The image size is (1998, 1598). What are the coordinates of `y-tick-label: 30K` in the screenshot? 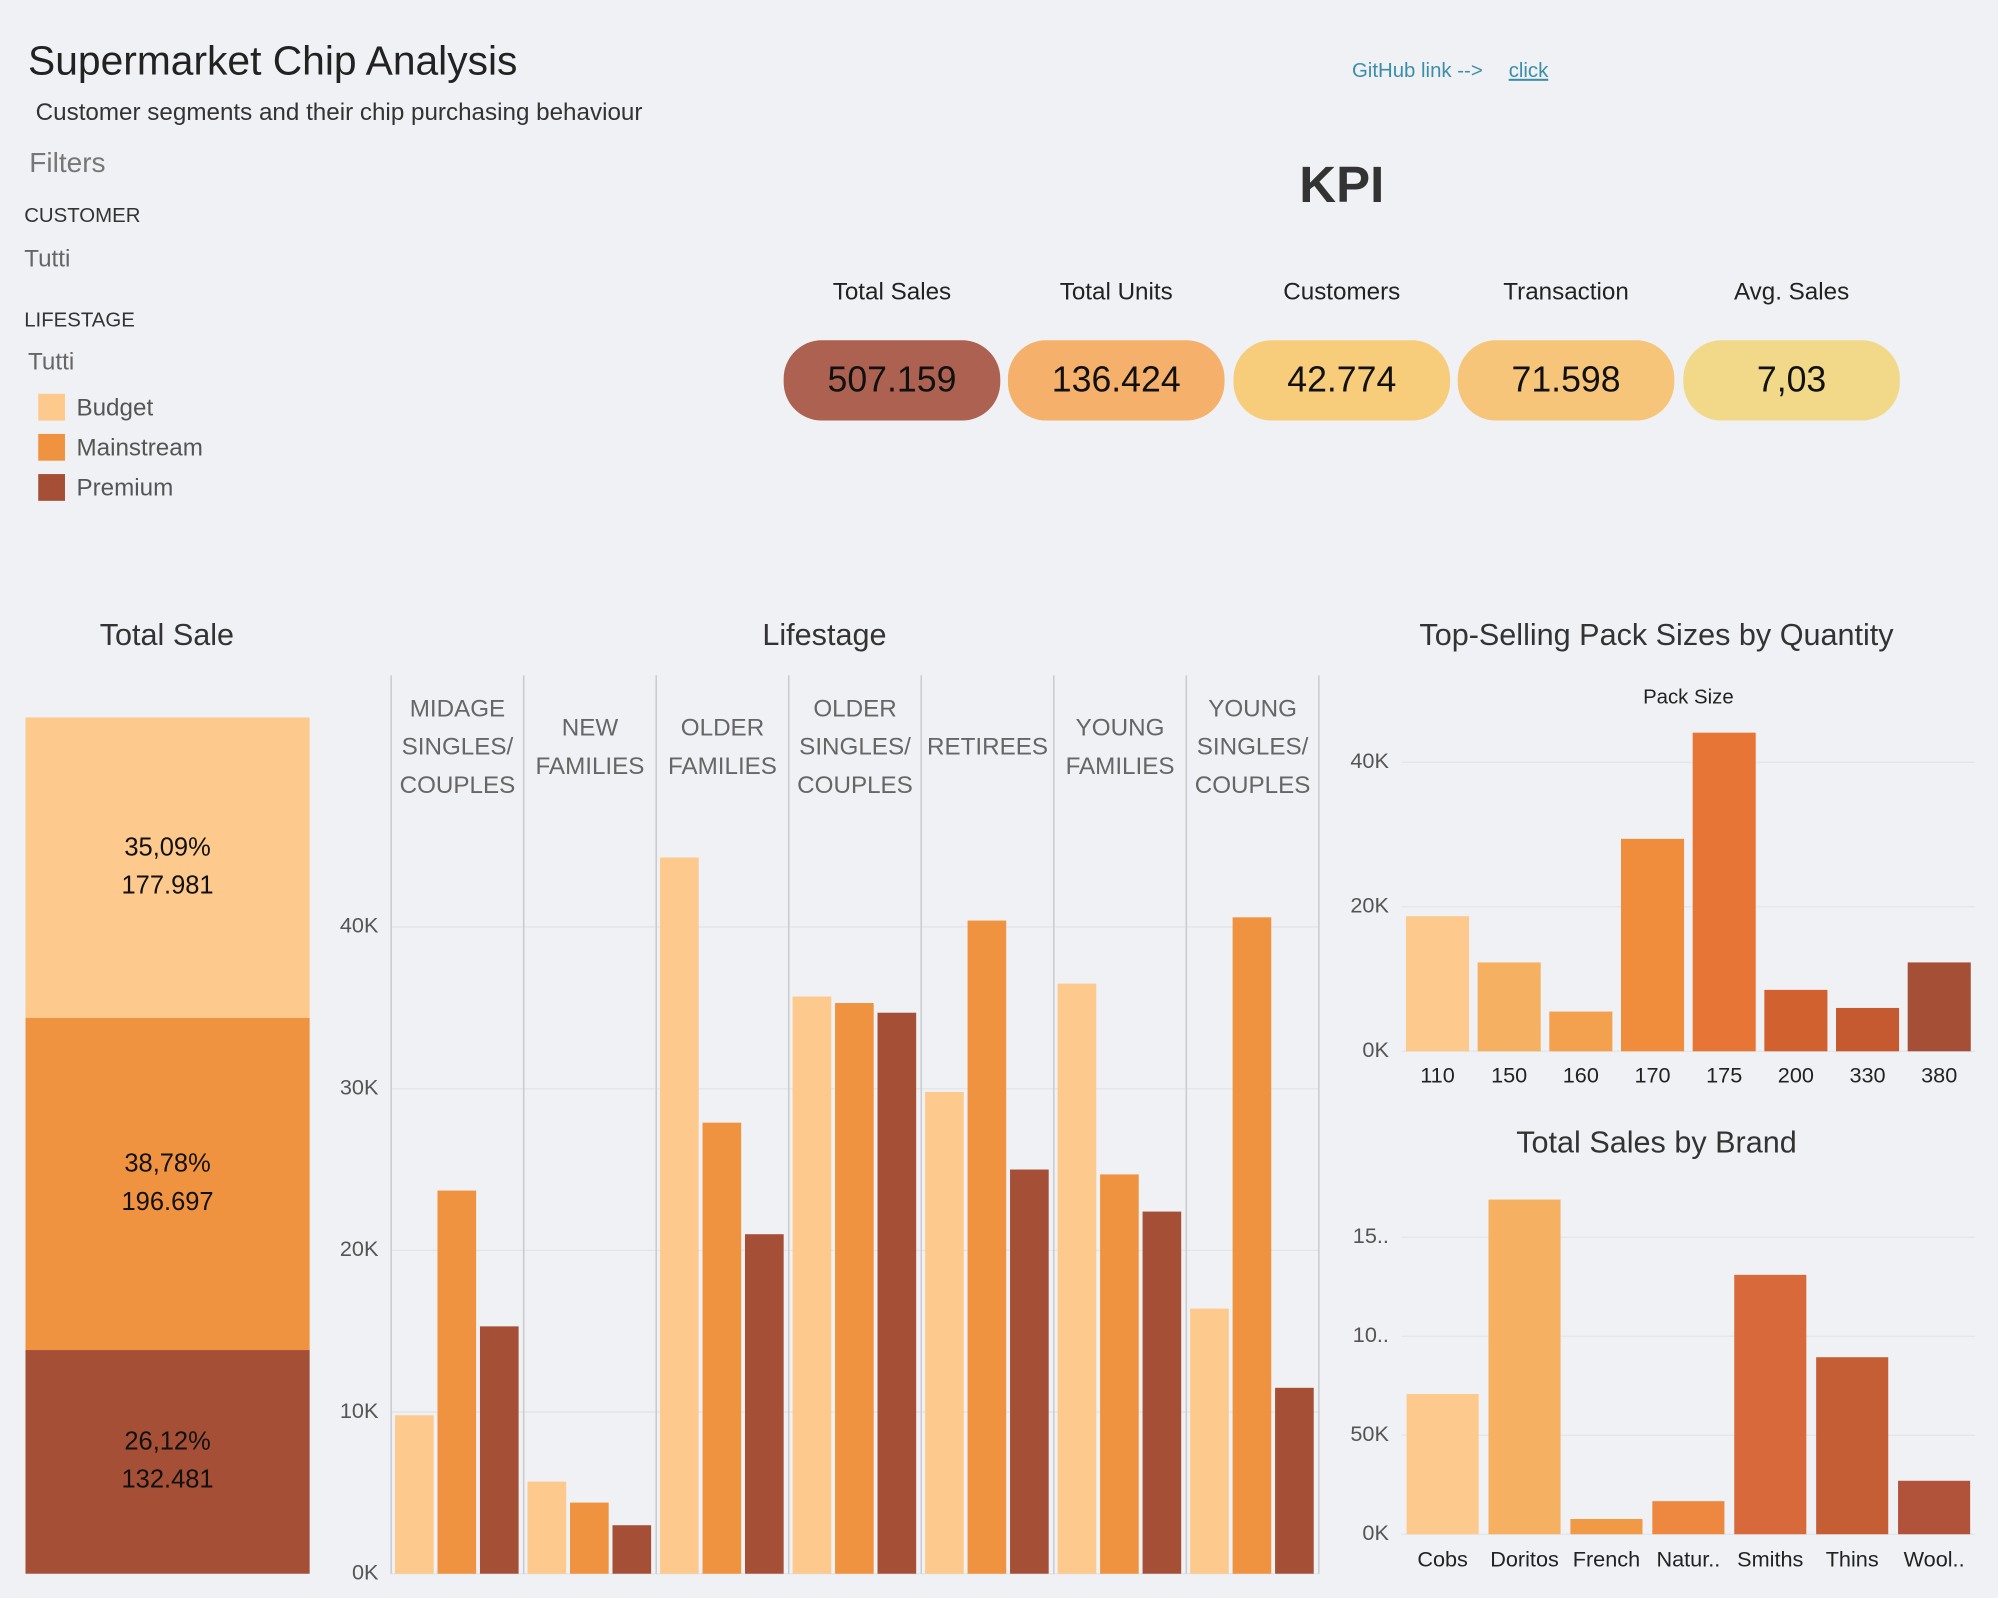 It's located at (359, 1086).